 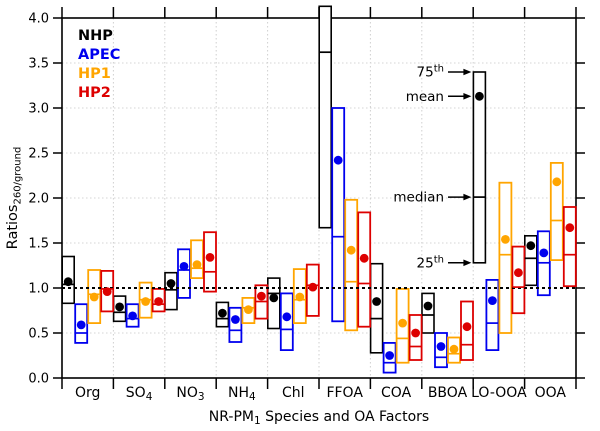 I want to click on box-NHP-Chl, so click(x=273, y=303).